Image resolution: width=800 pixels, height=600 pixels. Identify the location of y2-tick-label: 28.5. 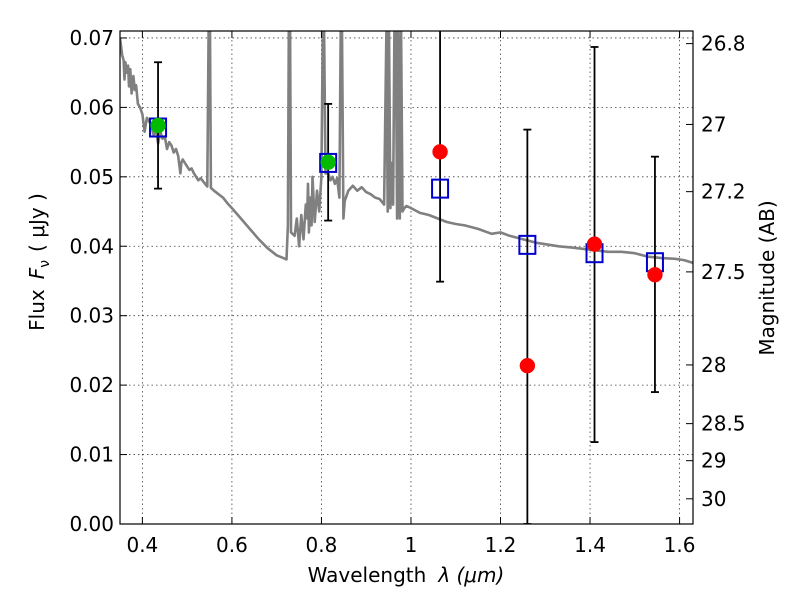
(723, 424).